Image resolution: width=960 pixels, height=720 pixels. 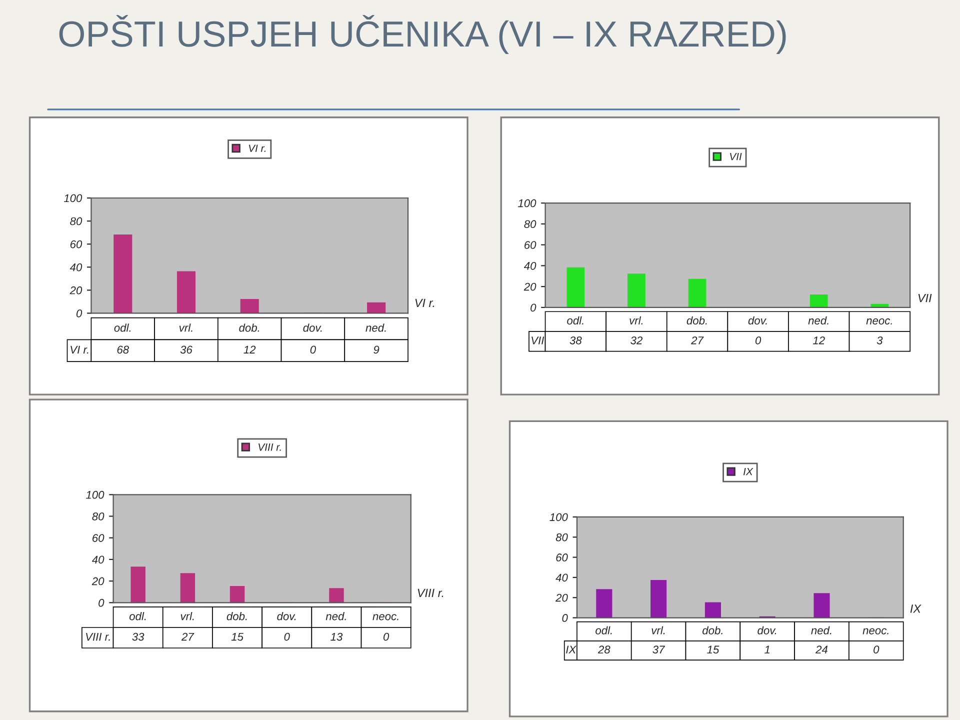 I want to click on legend-label: VII, so click(x=736, y=156).